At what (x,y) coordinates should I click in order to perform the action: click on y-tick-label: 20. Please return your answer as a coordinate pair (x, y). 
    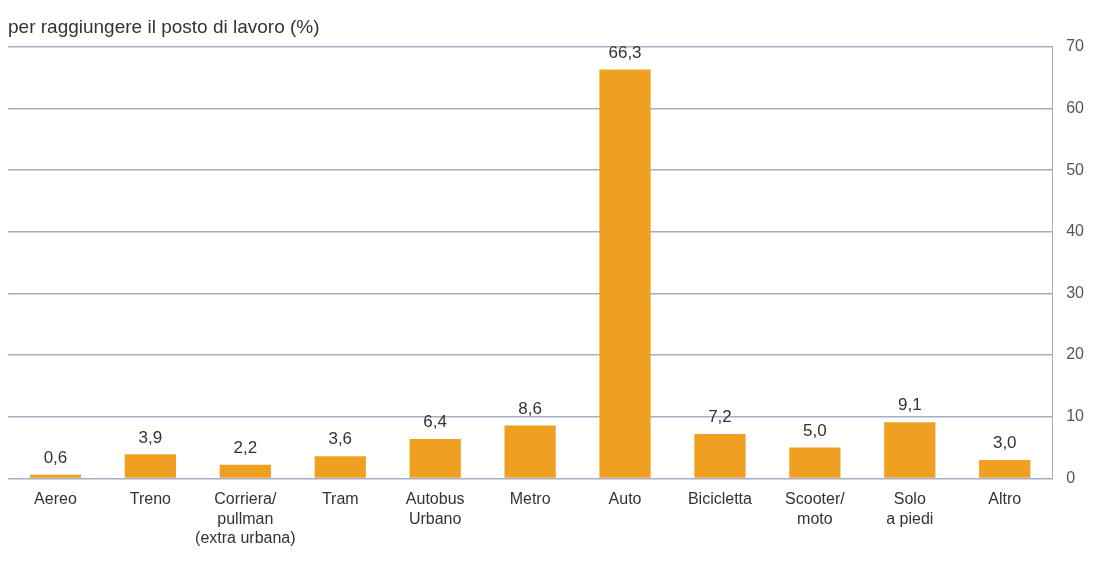
    Looking at the image, I should click on (1075, 354).